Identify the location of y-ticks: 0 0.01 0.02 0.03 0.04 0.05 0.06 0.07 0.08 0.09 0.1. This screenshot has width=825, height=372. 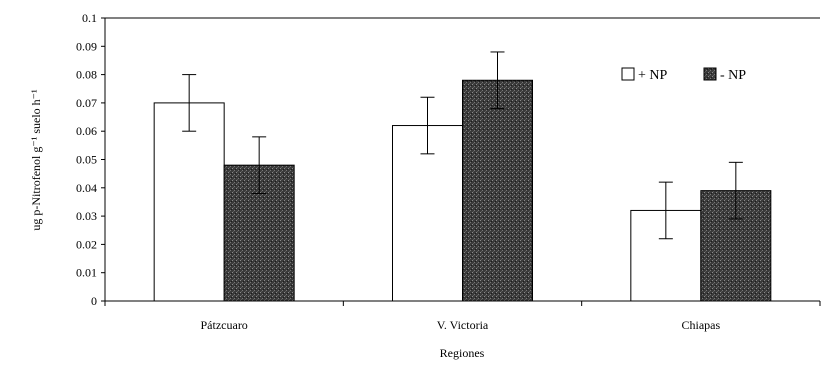
(90, 159).